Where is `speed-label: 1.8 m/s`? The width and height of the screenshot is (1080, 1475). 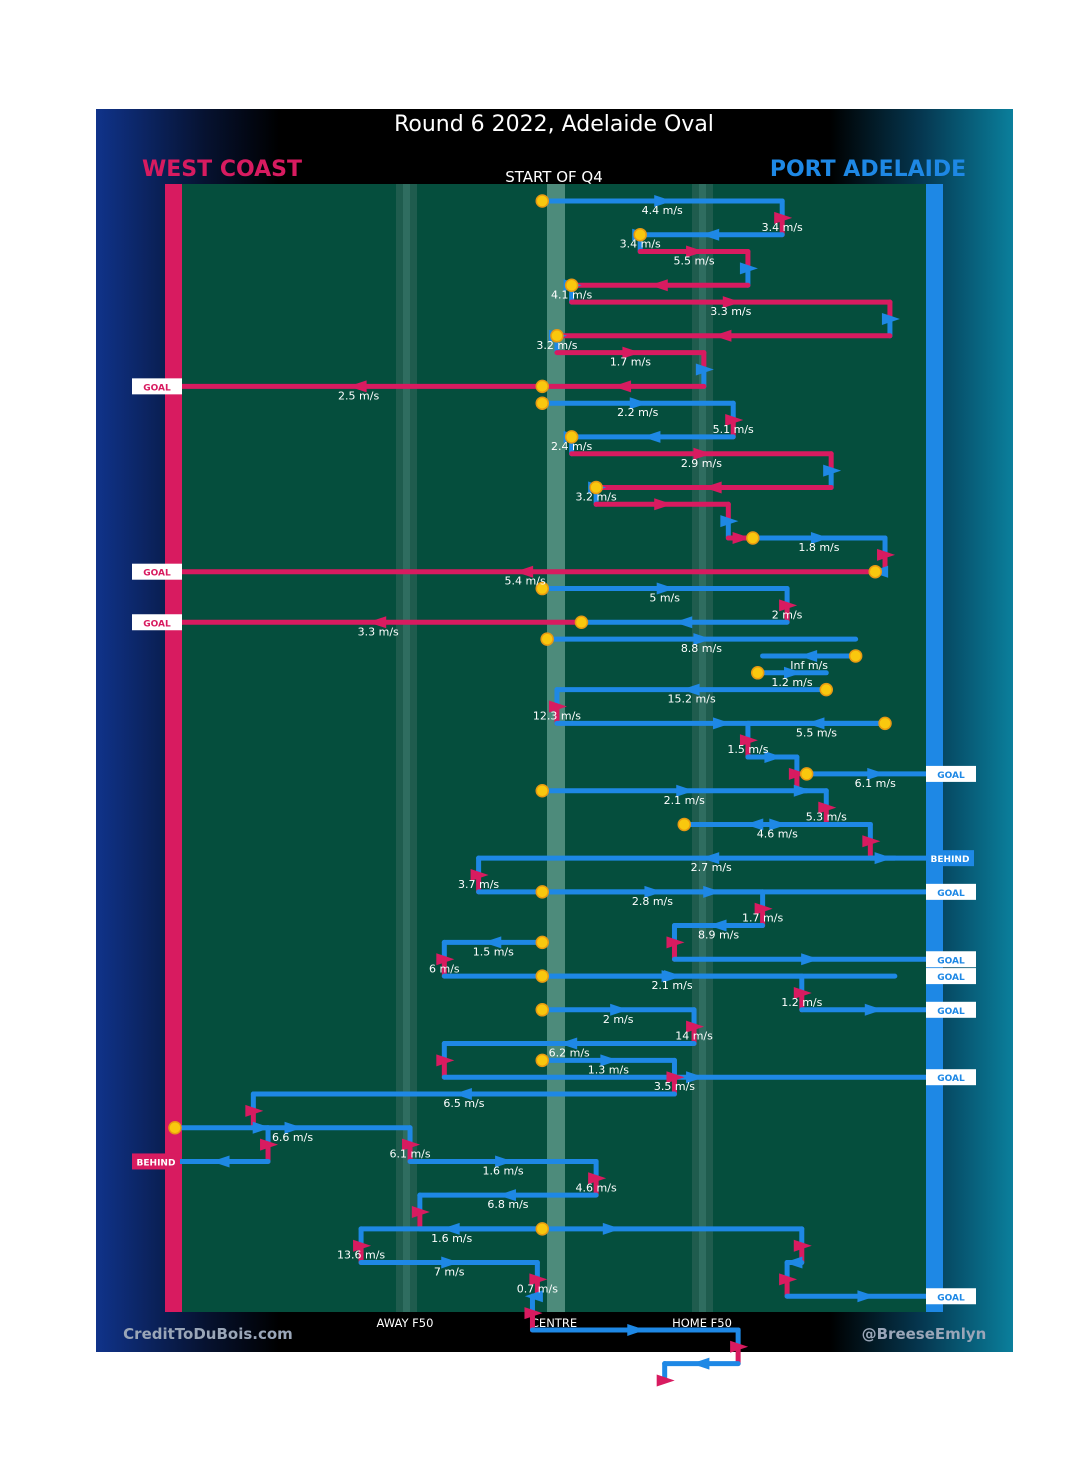 speed-label: 1.8 m/s is located at coordinates (818, 547).